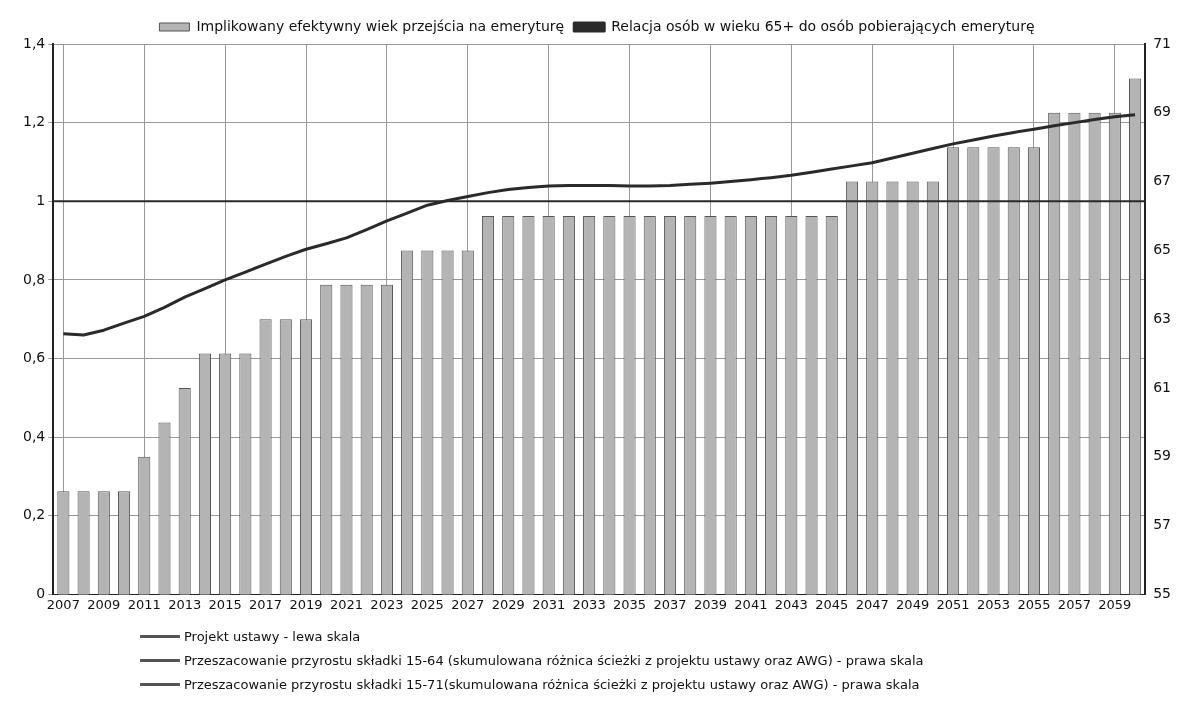  What do you see at coordinates (823, 25) in the screenshot?
I see `legend-label: Relacja osób w wieku 65+ do osób pobierających emeryturę` at bounding box center [823, 25].